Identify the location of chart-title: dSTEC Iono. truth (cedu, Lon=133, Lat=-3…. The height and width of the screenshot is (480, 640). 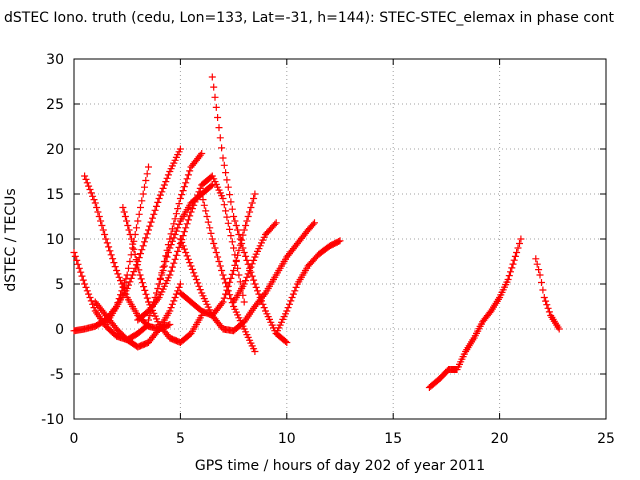
(309, 18).